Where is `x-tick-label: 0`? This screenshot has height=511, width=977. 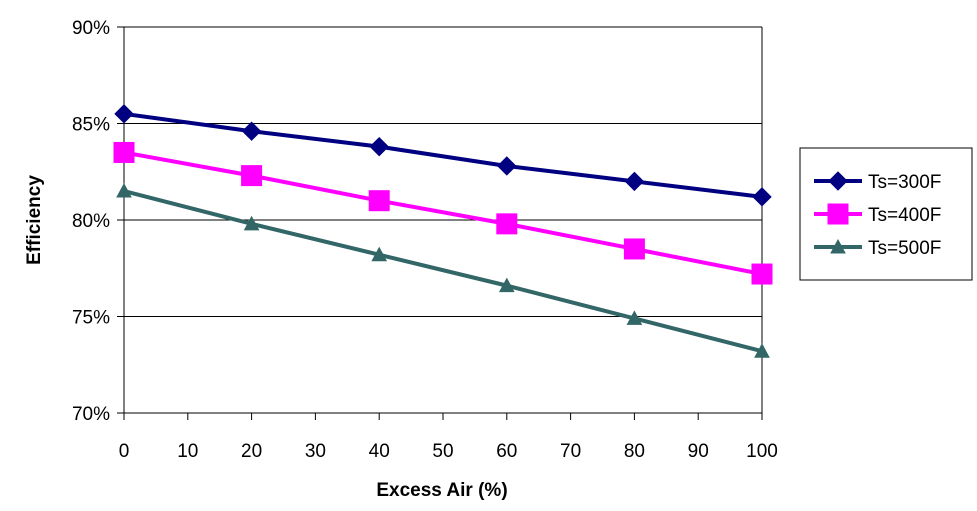
x-tick-label: 0 is located at coordinates (124, 451).